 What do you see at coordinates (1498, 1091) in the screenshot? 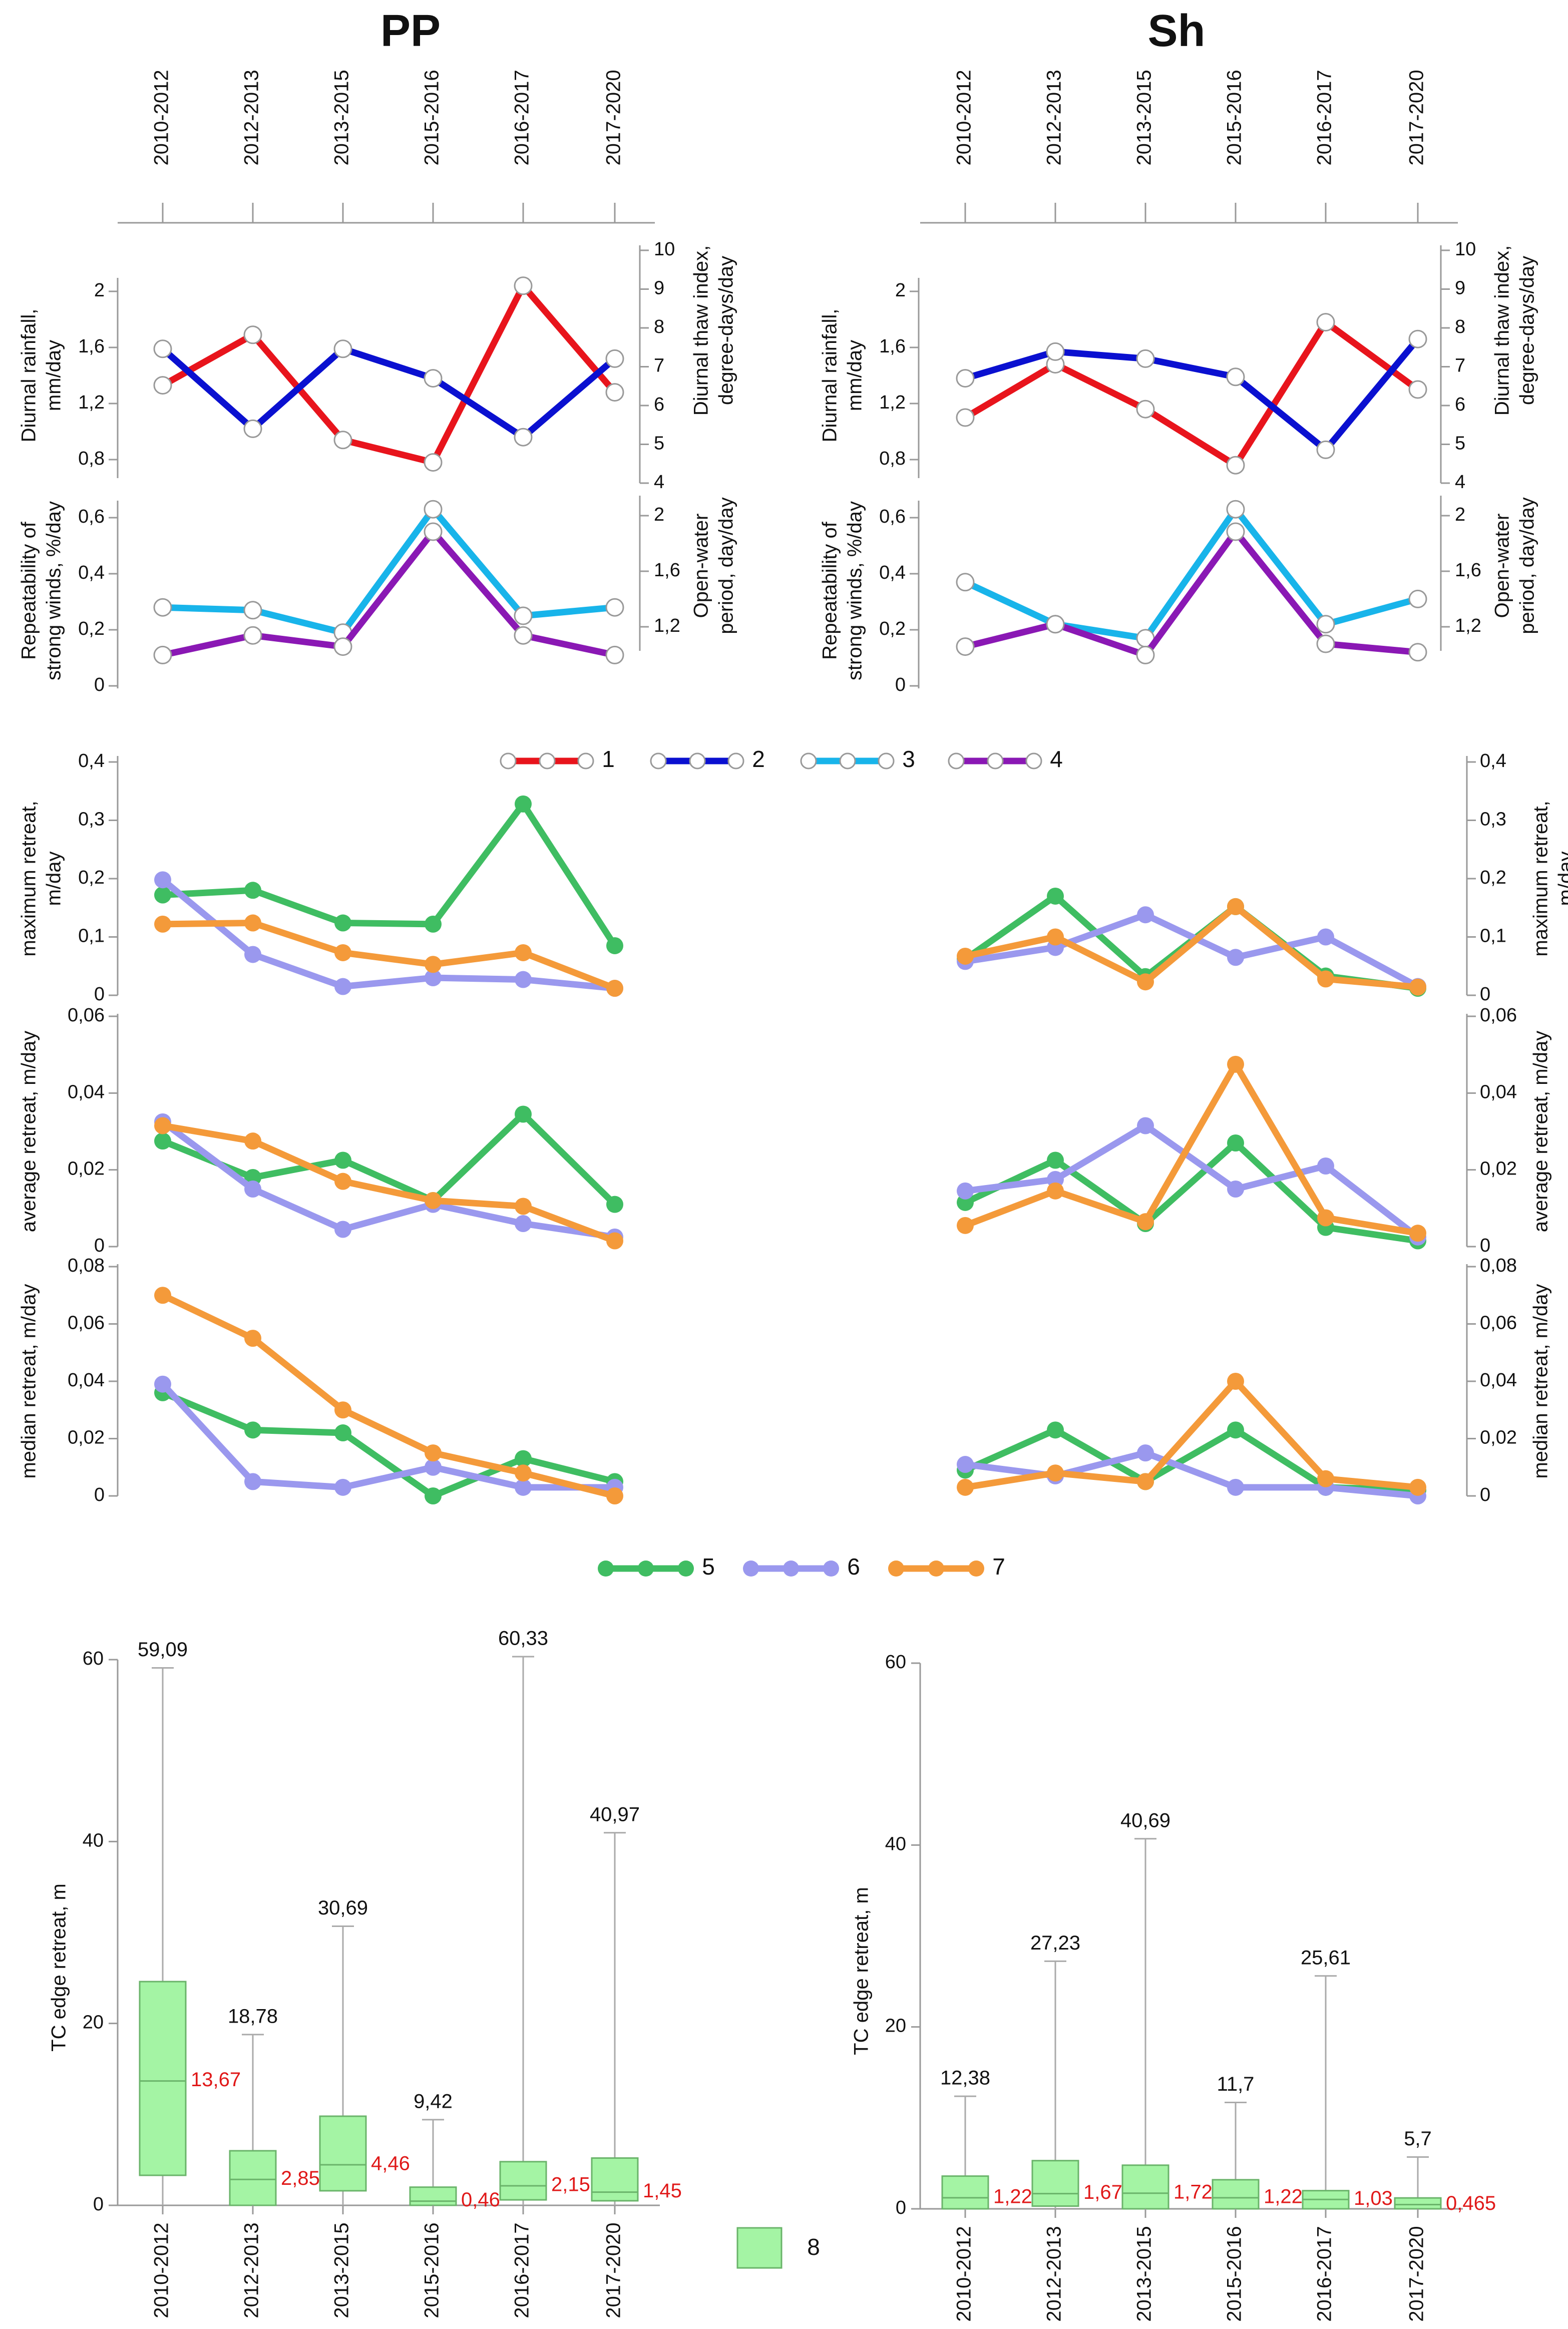
I see `sh-avg-tick-label: 0,04` at bounding box center [1498, 1091].